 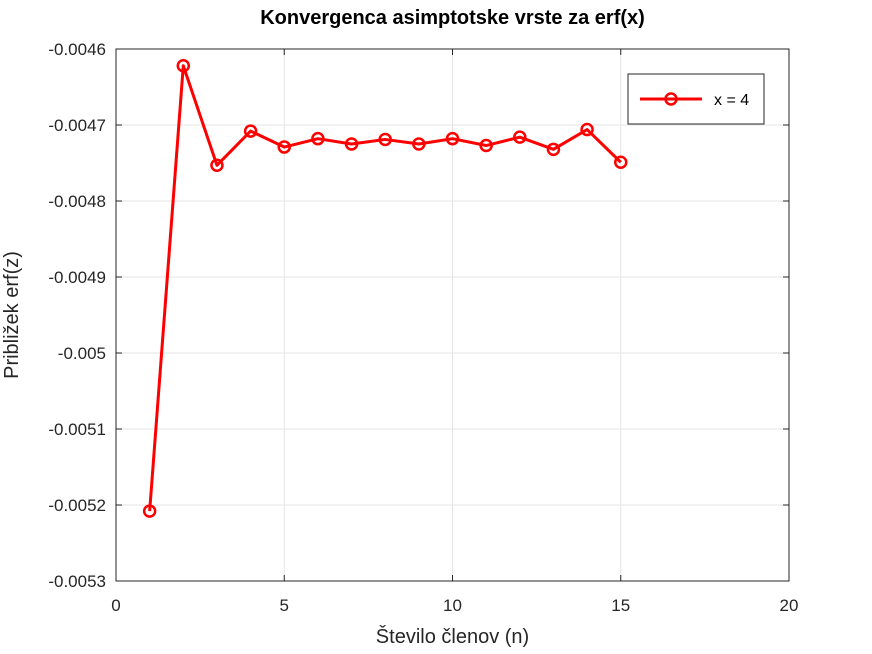 I want to click on legend-label: x = 4, so click(x=731, y=100).